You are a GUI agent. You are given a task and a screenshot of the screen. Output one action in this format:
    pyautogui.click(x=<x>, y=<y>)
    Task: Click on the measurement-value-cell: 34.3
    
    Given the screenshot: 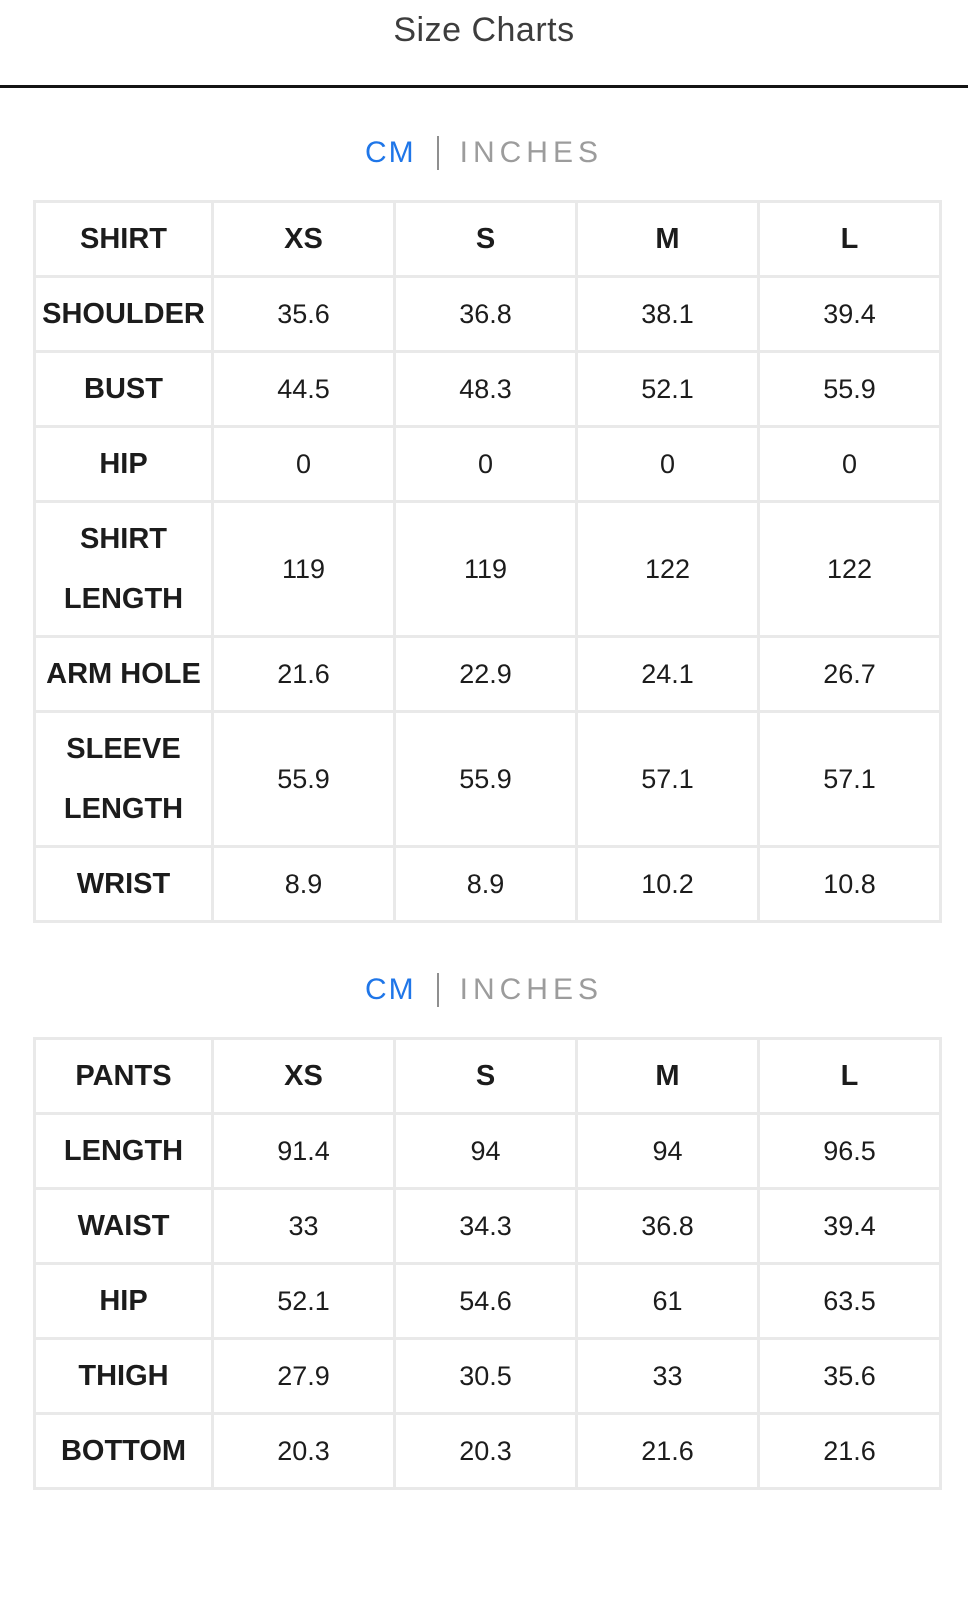 What is the action you would take?
    pyautogui.click(x=485, y=1226)
    